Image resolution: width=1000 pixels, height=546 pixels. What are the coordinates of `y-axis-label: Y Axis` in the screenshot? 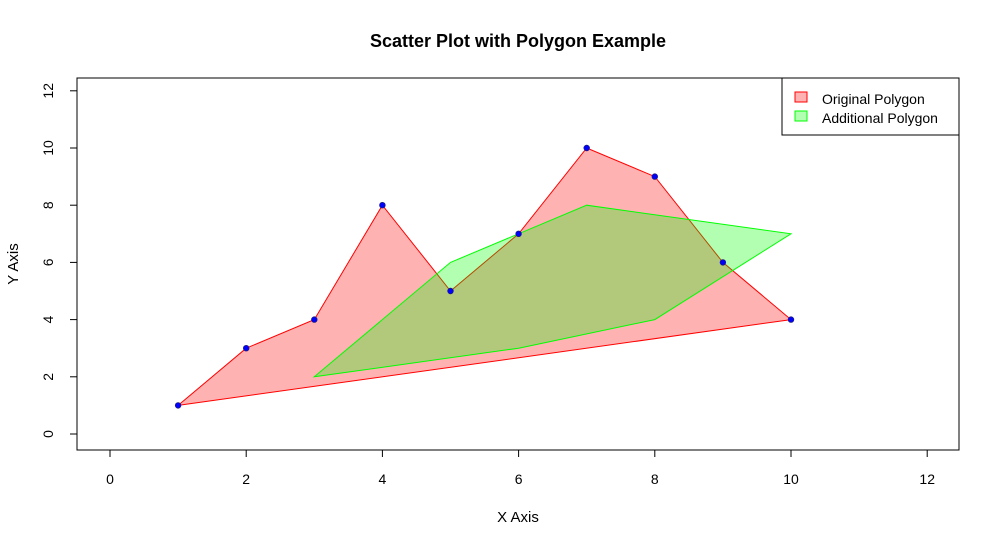 It's located at (13, 263).